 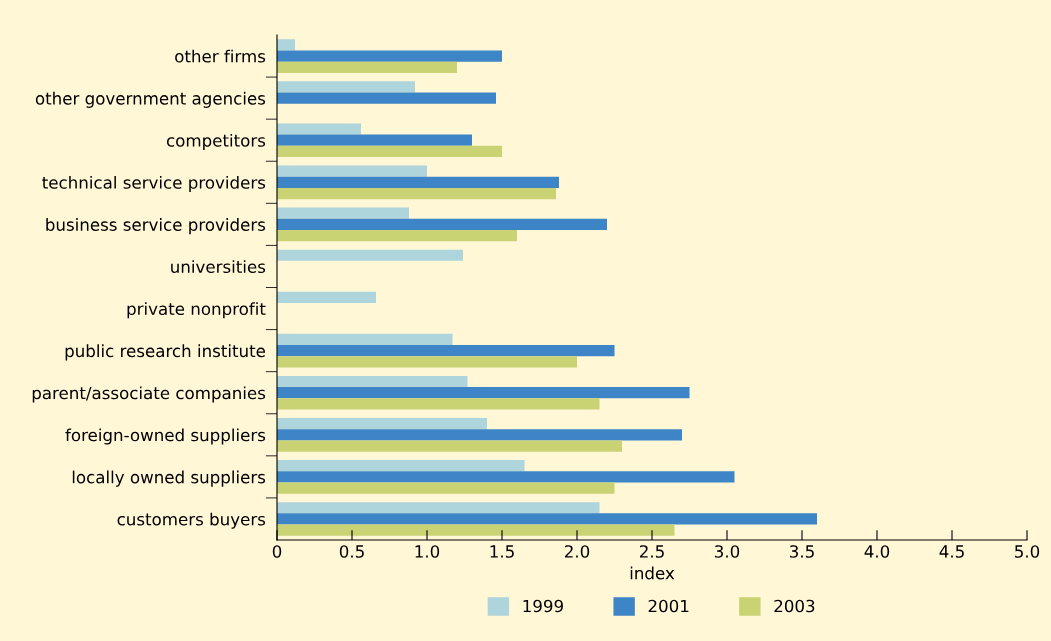 I want to click on x-tick-label: 4.0, so click(x=877, y=551).